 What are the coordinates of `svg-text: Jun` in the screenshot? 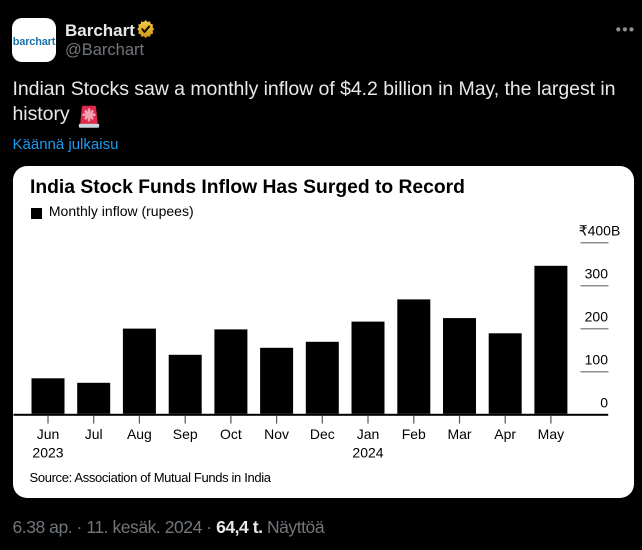 It's located at (47, 434).